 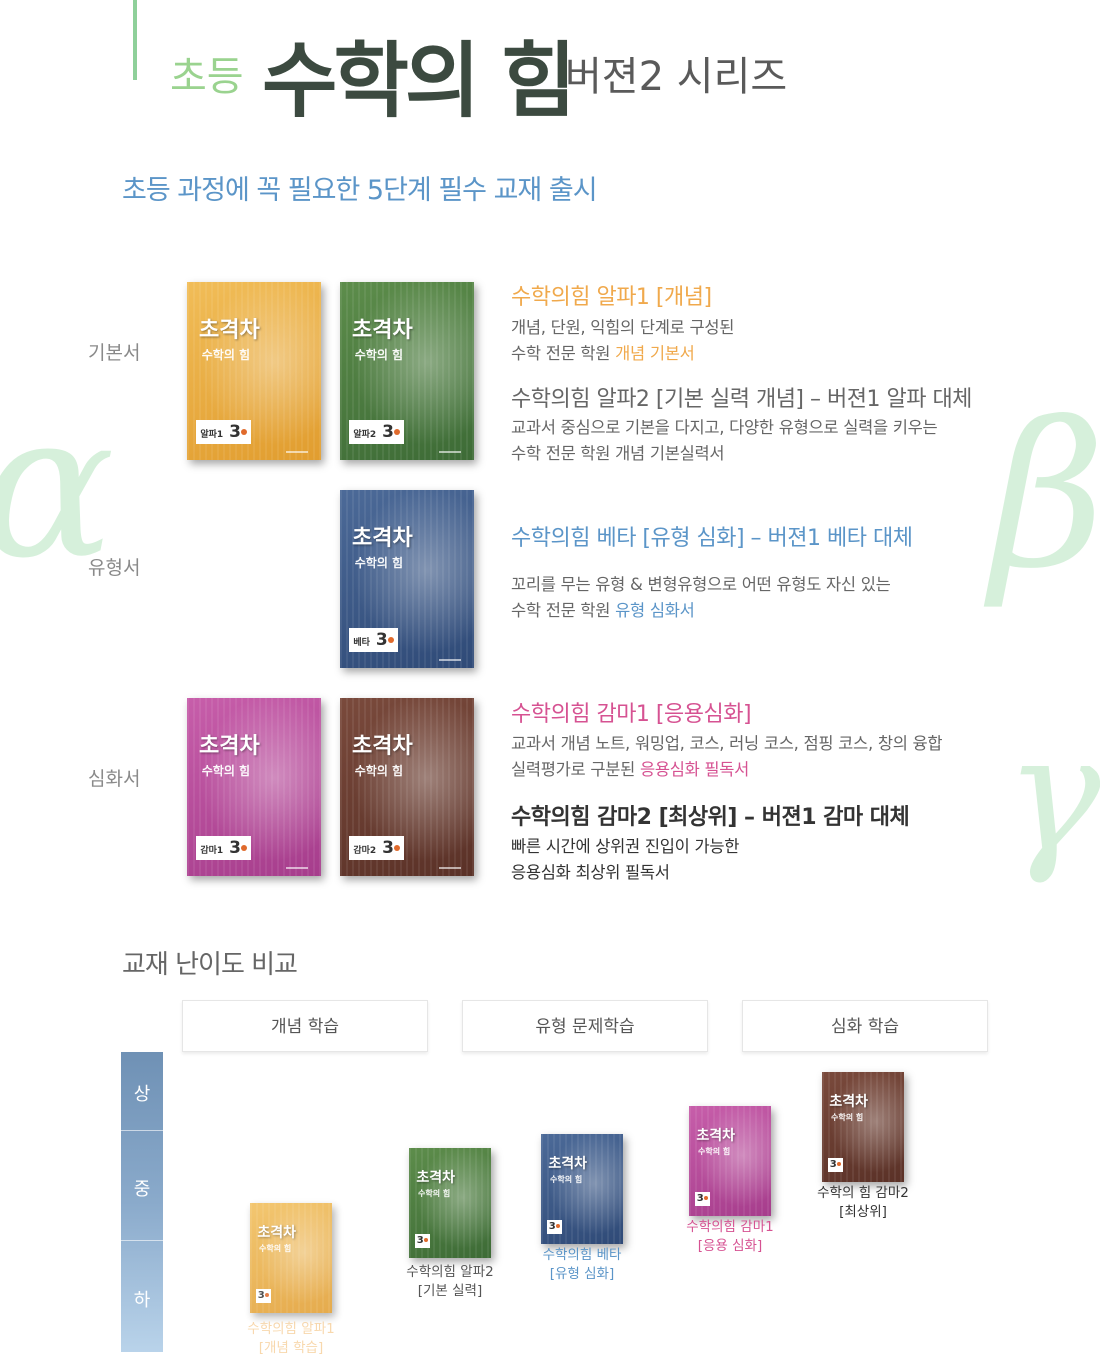 I want to click on caption-gamma2: 수학의 힘 감마2 [최상위], so click(x=863, y=1202).